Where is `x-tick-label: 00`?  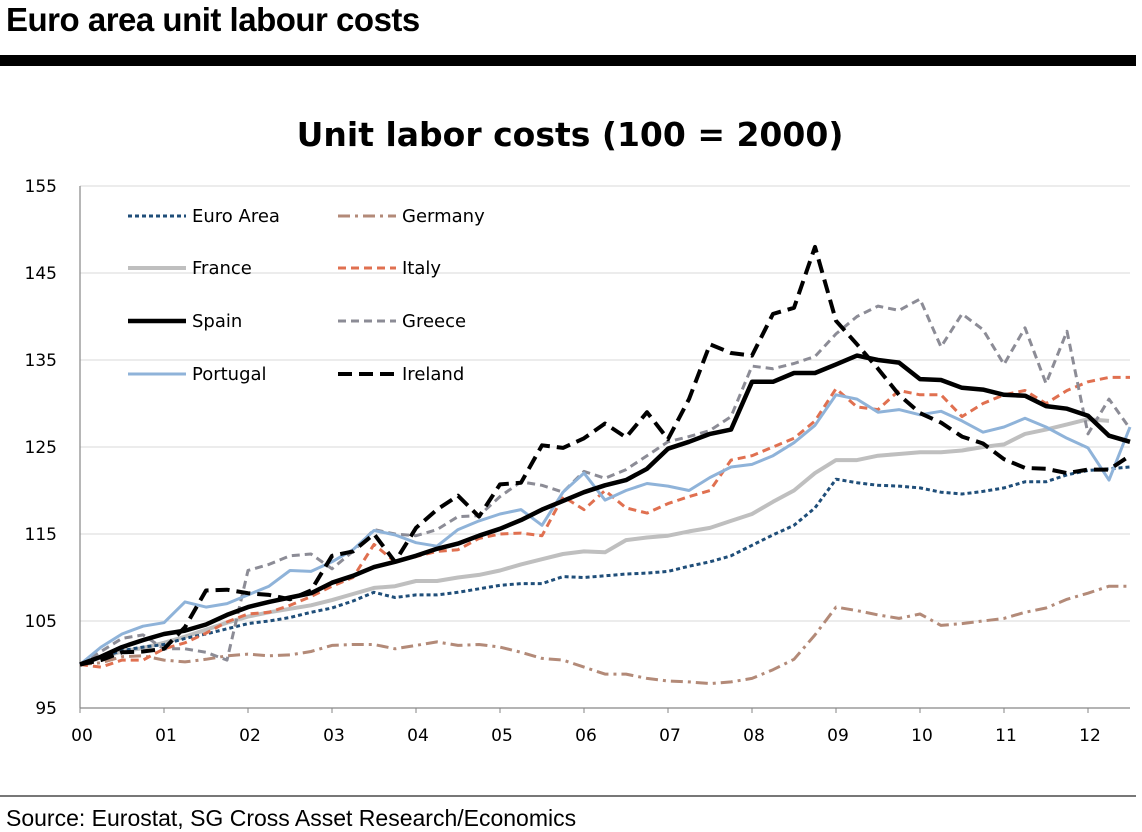 x-tick-label: 00 is located at coordinates (82, 736).